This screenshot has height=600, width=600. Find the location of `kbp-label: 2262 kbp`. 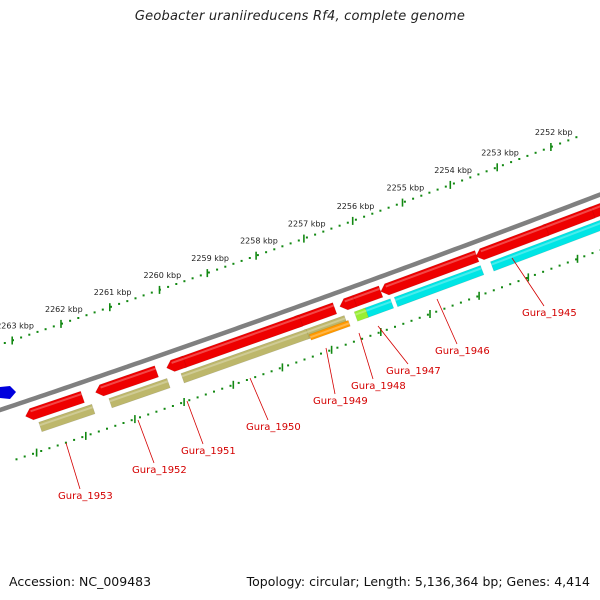

kbp-label: 2262 kbp is located at coordinates (64, 309).